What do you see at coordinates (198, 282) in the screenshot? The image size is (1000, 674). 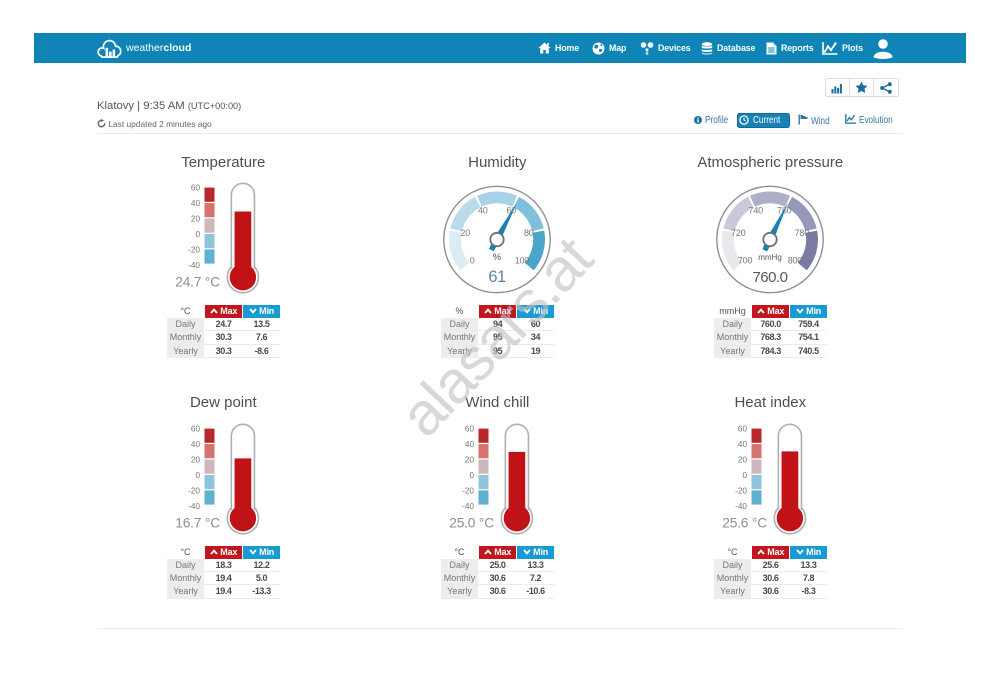 I see `svg-text: 24.7 °C` at bounding box center [198, 282].